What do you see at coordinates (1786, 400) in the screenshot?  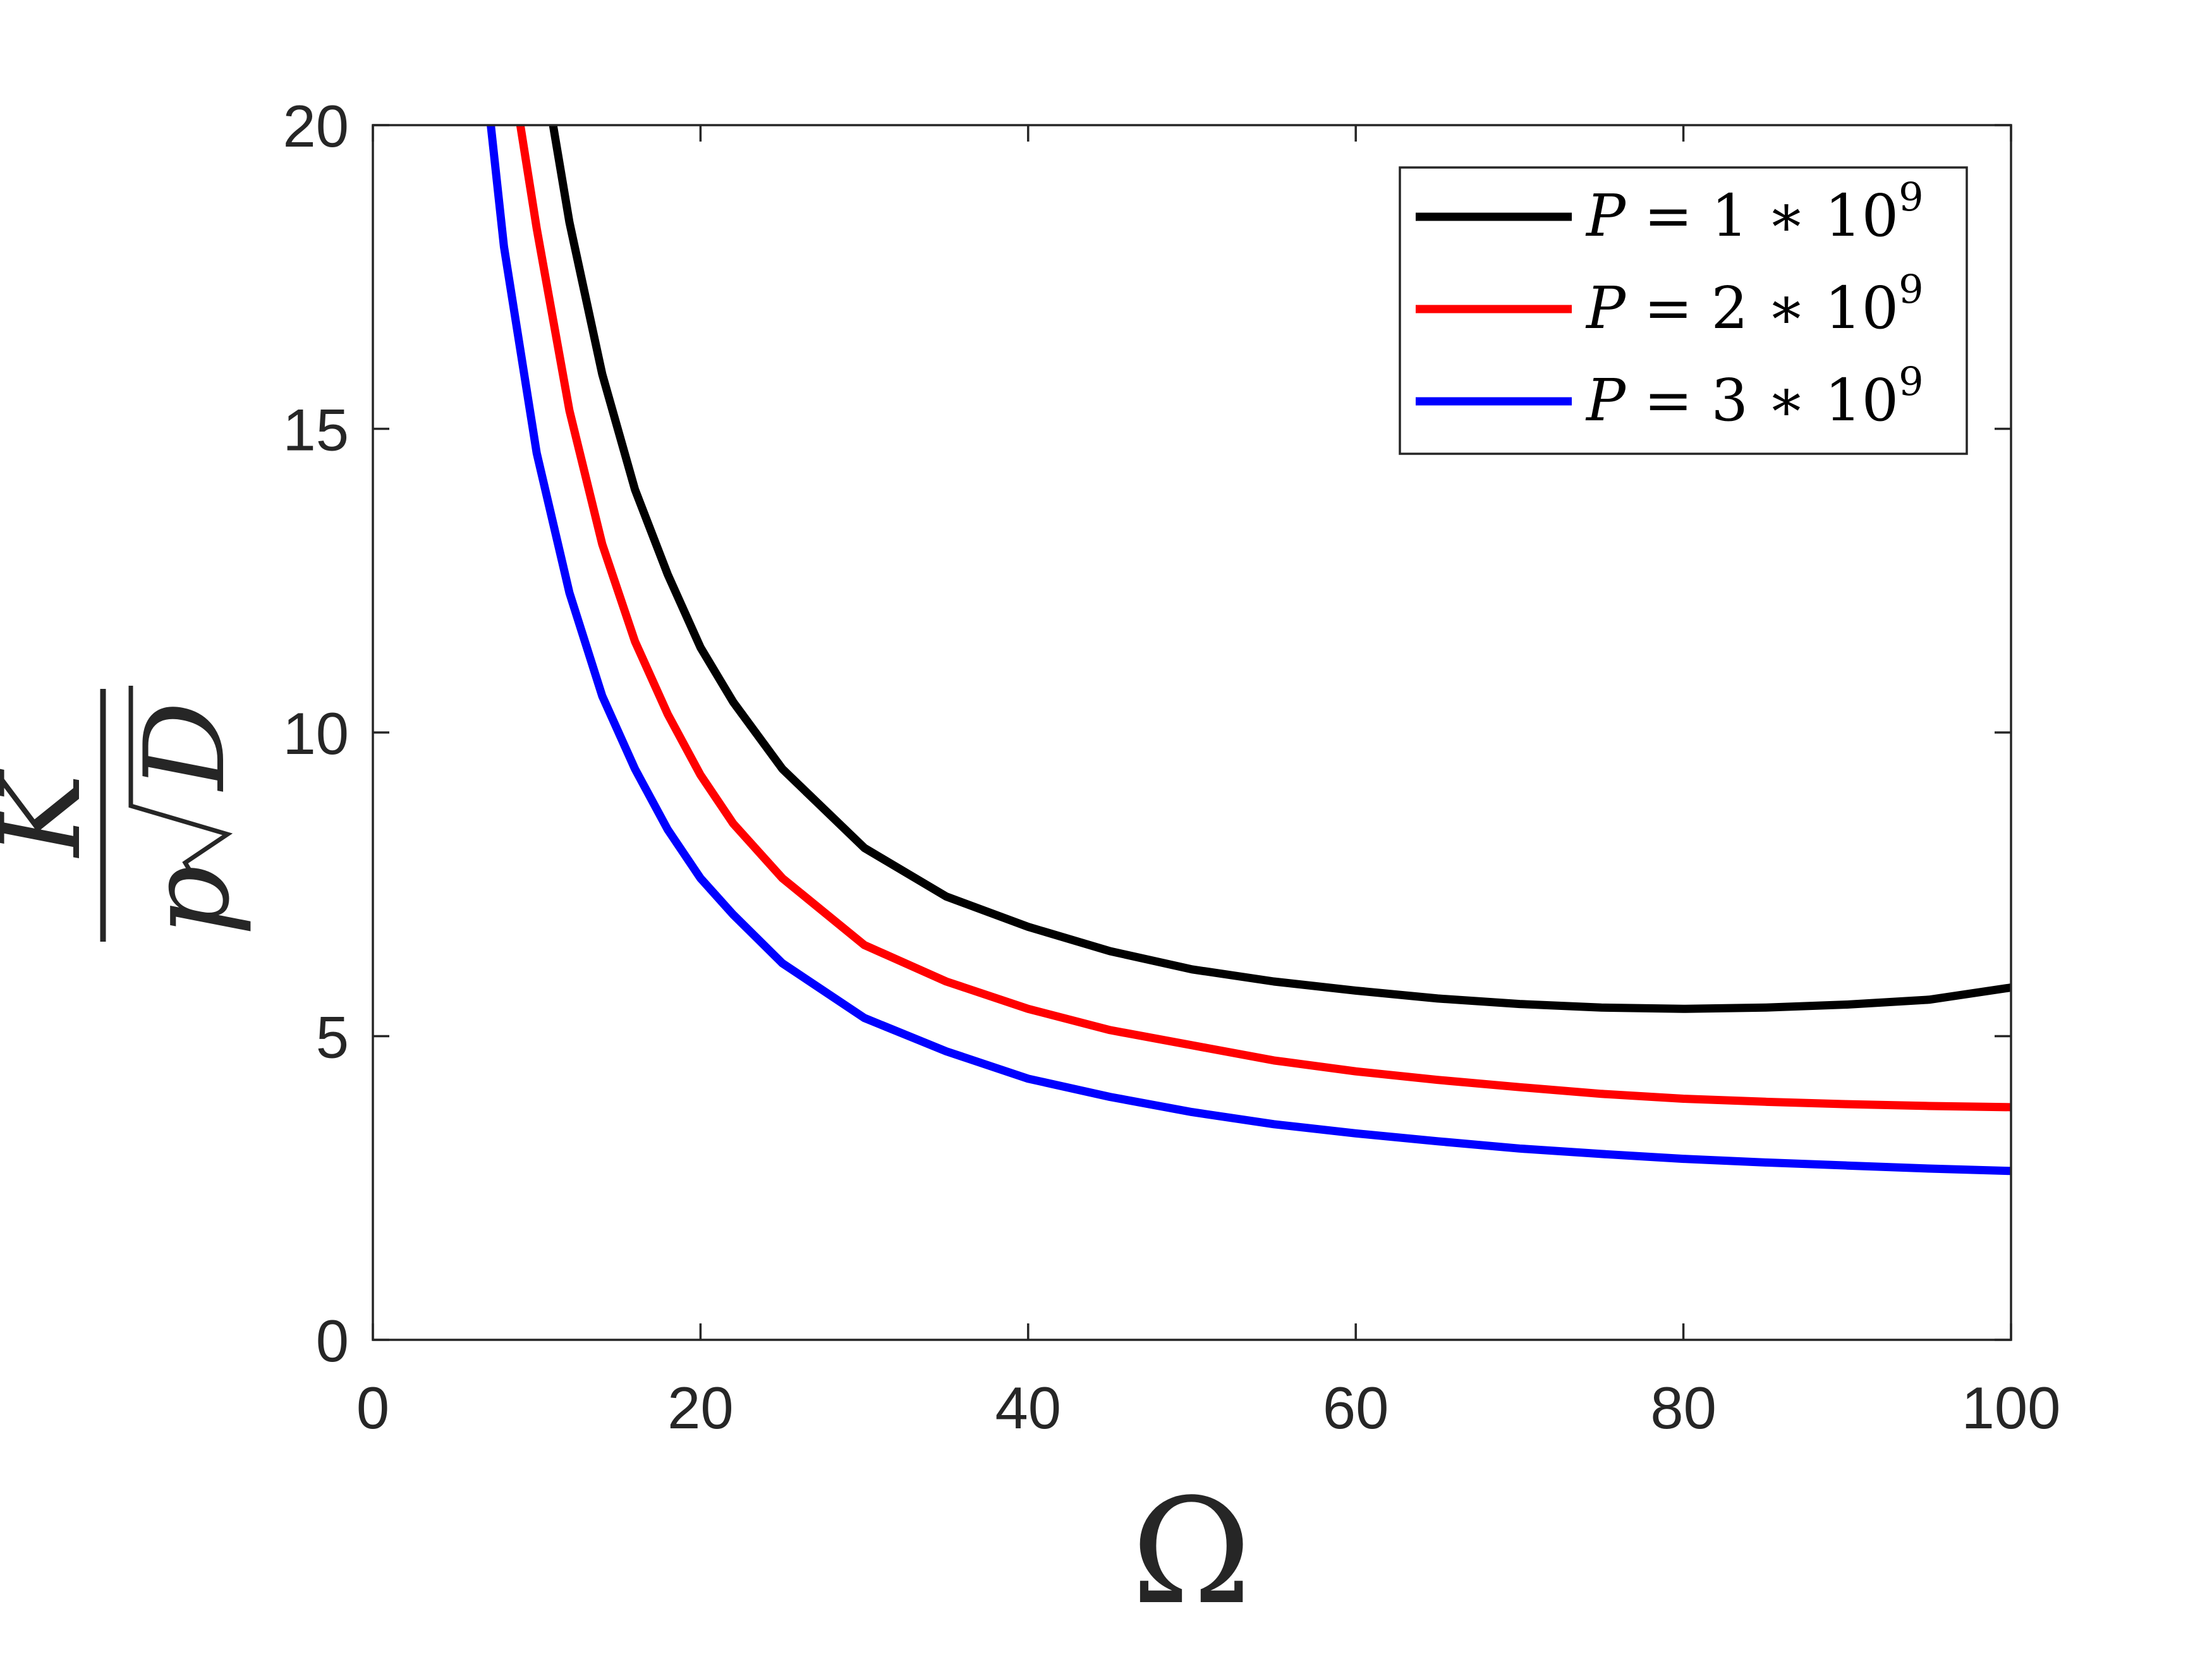 I see `legend-label-3-op: ∗` at bounding box center [1786, 400].